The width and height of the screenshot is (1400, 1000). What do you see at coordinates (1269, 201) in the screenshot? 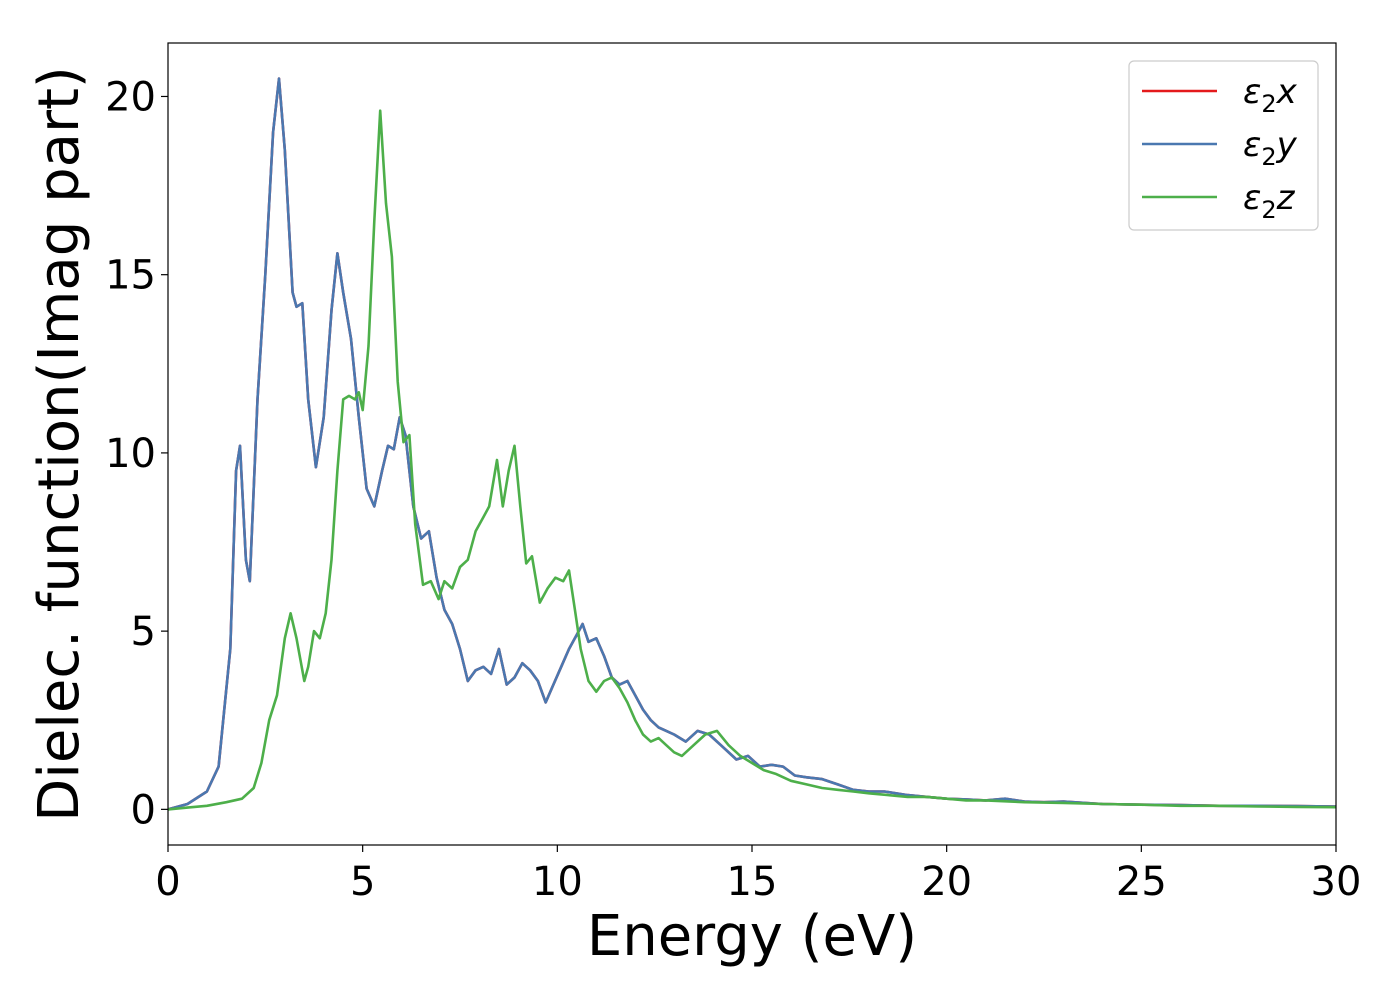
I see `legend-label-z: ε2z` at bounding box center [1269, 201].